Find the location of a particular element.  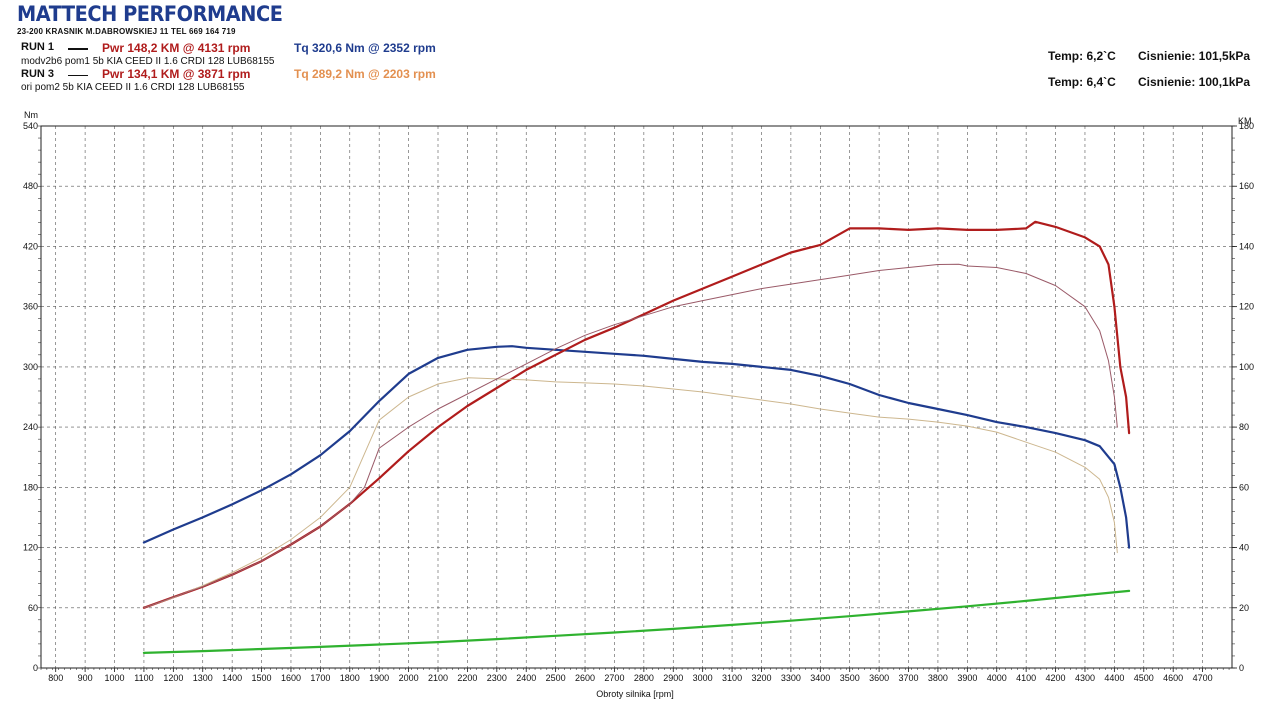

x-axis-label: Obroty silnika [rpm] is located at coordinates (635, 694).